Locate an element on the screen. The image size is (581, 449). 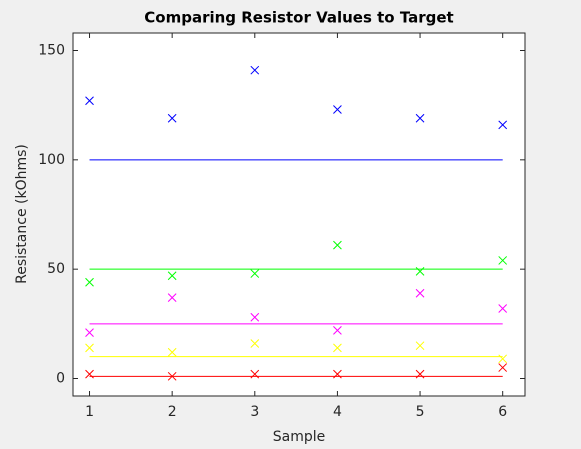
y-tick-label: 50 is located at coordinates (56, 269).